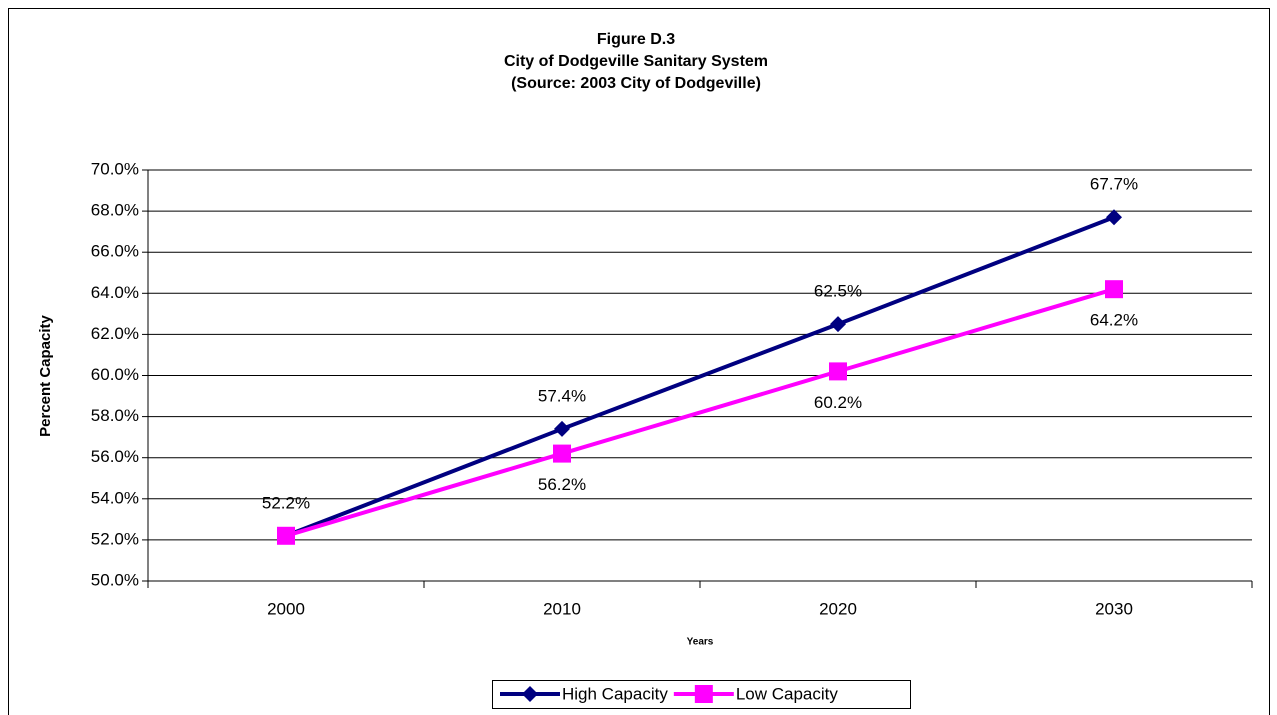 The image size is (1277, 715). Describe the element at coordinates (286, 608) in the screenshot. I see `x-tick-label: 2000` at that location.